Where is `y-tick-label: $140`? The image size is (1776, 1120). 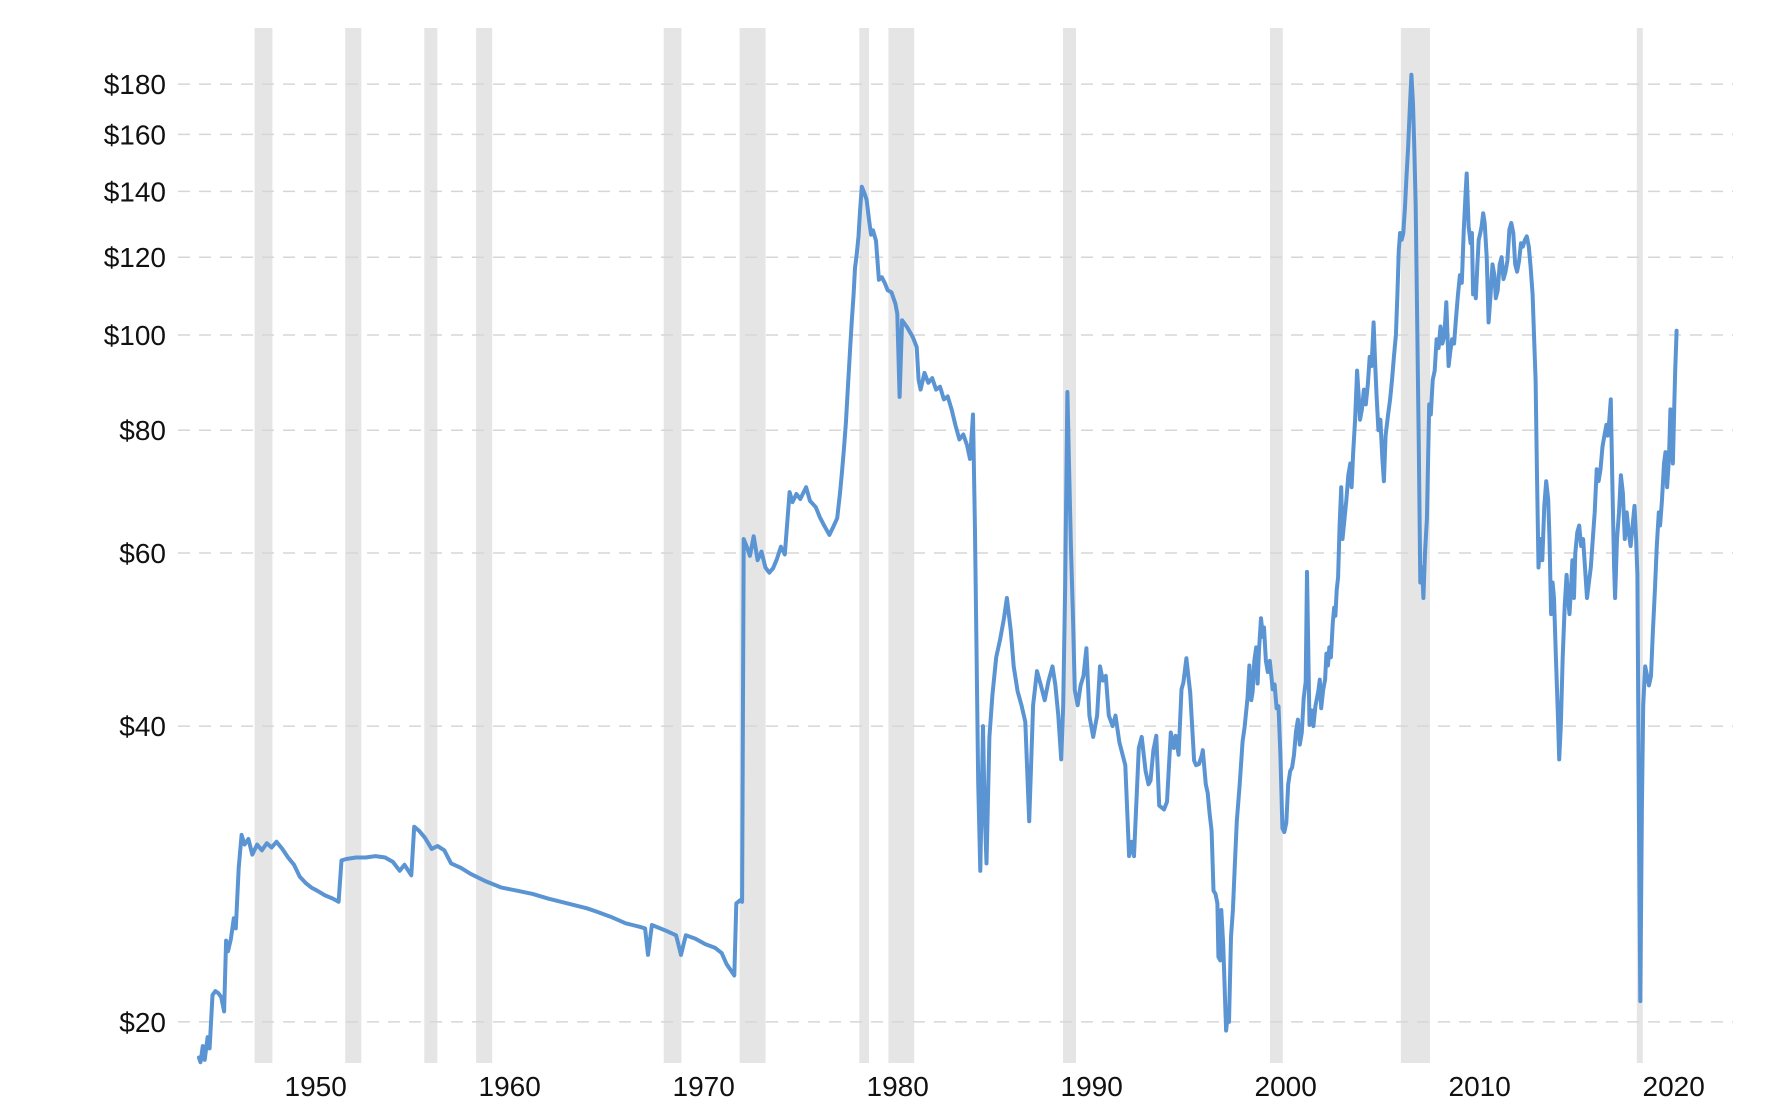
y-tick-label: $140 is located at coordinates (135, 191).